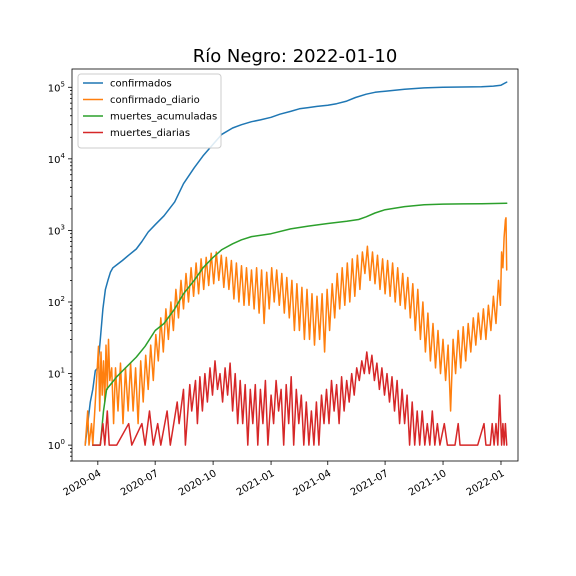 The height and width of the screenshot is (576, 576). What do you see at coordinates (313, 483) in the screenshot?
I see `x-tick-label: 2021-04` at bounding box center [313, 483].